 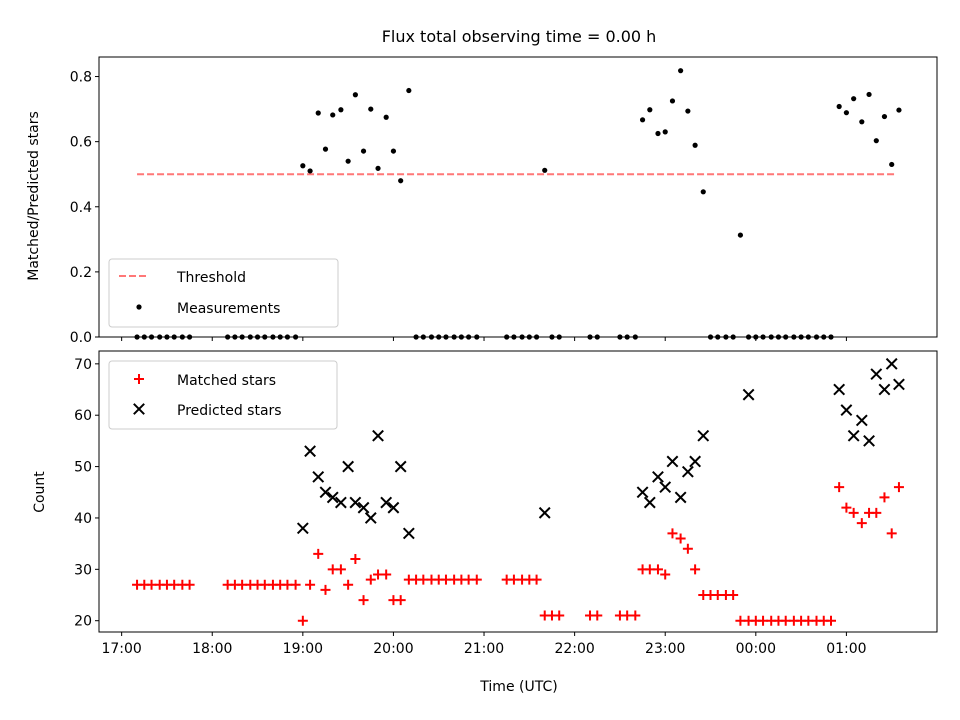 What do you see at coordinates (121, 649) in the screenshot?
I see `x-tick-label: 17:00` at bounding box center [121, 649].